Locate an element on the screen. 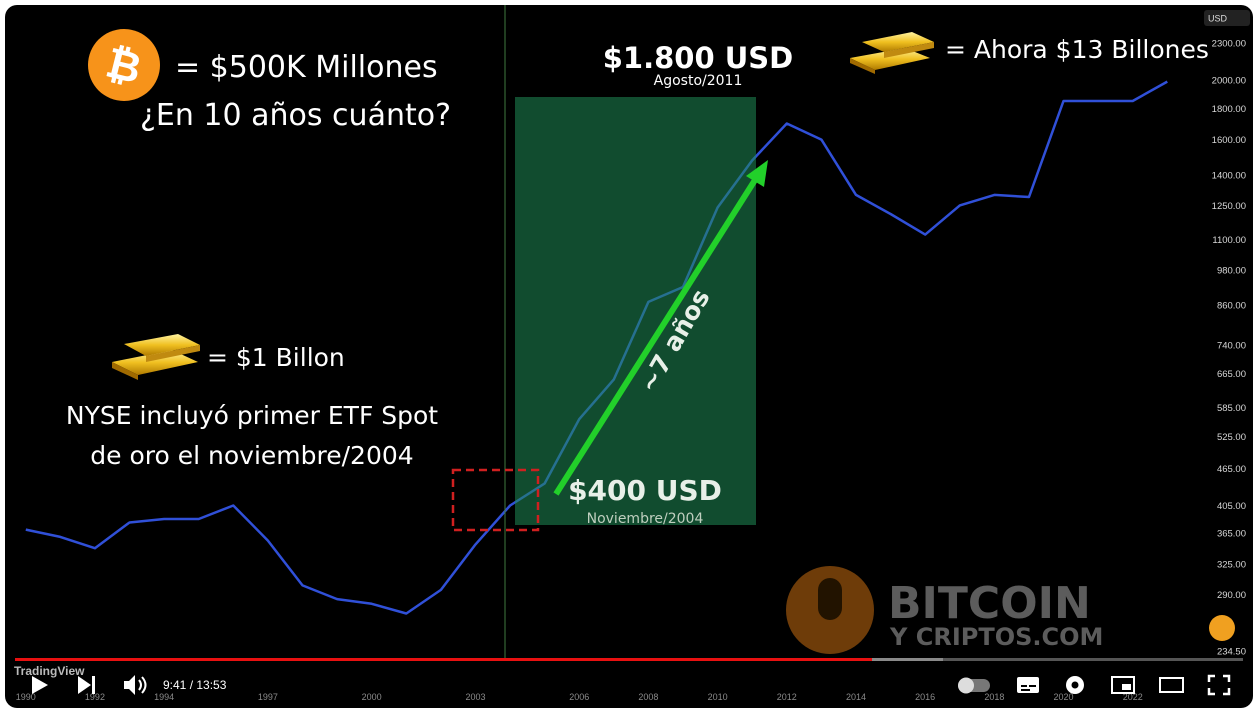 The width and height of the screenshot is (1258, 714). watermark: BITCOIN Y CRIPTOS.COM is located at coordinates (944, 610).